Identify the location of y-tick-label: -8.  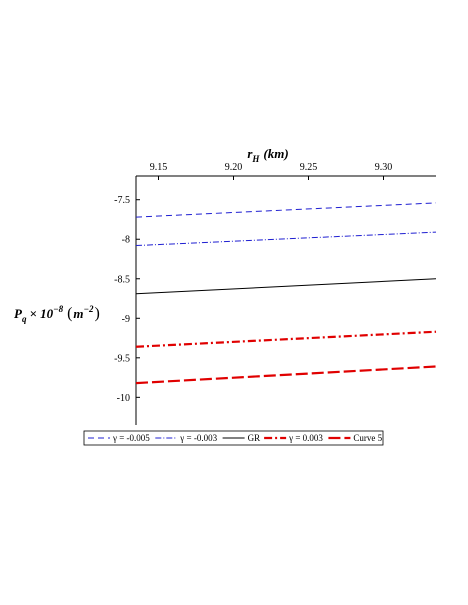
(126, 240).